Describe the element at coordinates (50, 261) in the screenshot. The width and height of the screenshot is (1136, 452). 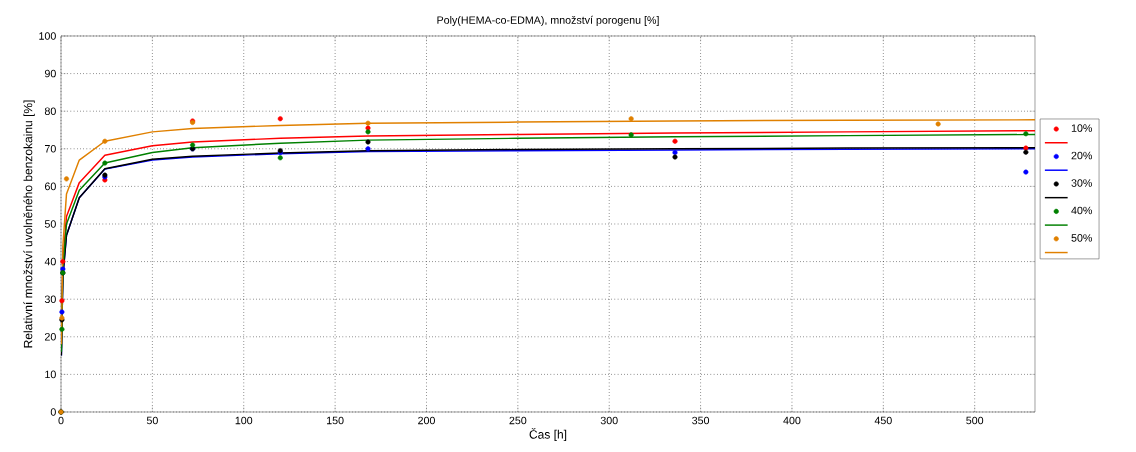
I see `y-tick-label: 40` at that location.